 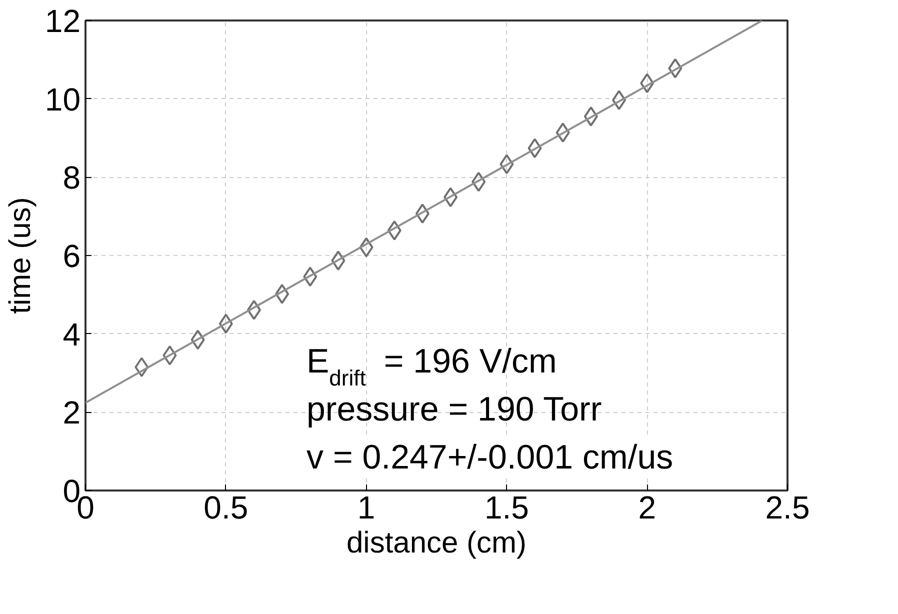 I want to click on y-tick-label: 12, so click(x=62, y=21).